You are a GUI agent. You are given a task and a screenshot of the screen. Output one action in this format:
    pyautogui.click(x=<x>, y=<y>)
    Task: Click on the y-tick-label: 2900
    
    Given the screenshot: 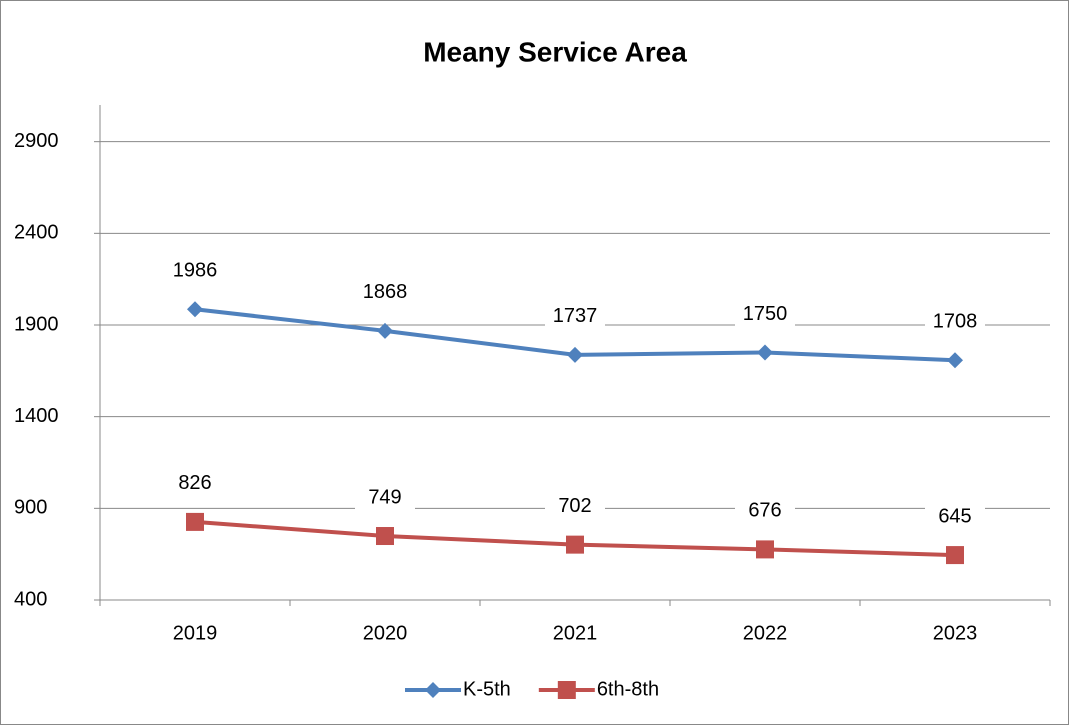 What is the action you would take?
    pyautogui.click(x=36, y=141)
    